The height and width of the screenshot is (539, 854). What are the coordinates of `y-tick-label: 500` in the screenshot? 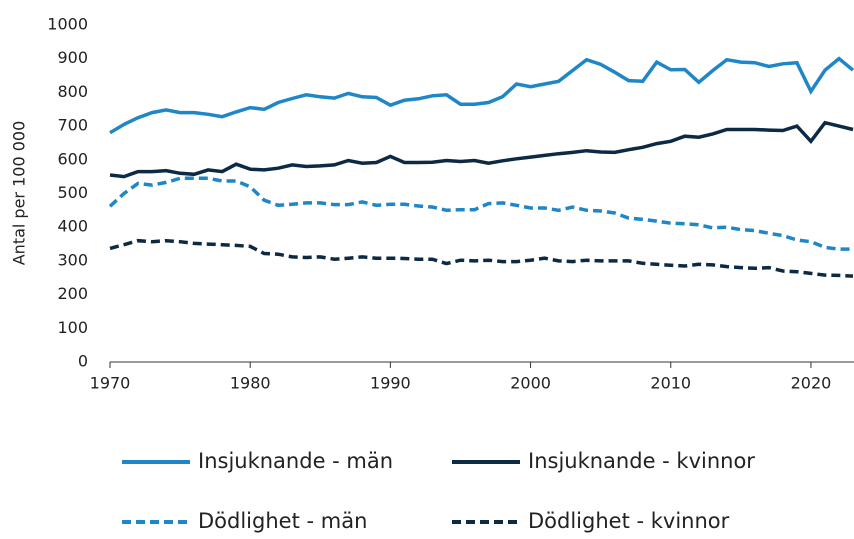 It's located at (72, 192).